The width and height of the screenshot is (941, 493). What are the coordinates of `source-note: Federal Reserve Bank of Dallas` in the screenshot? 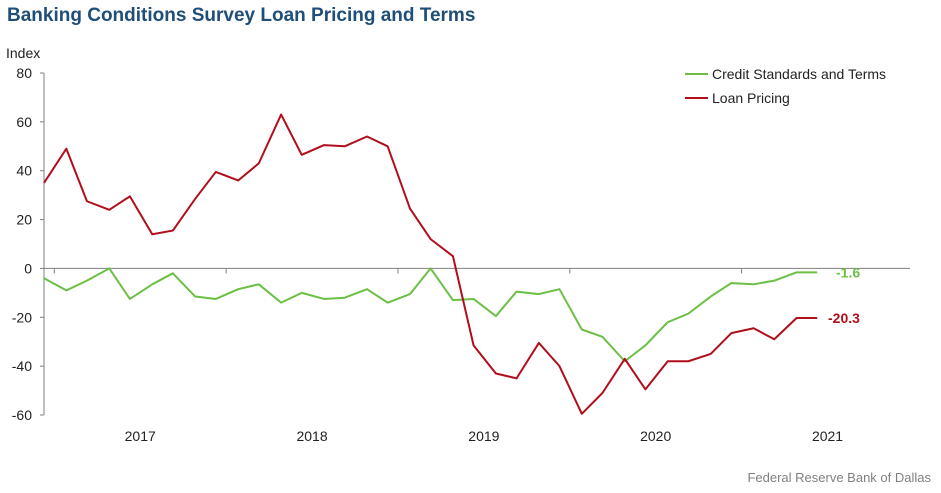 It's located at (839, 477).